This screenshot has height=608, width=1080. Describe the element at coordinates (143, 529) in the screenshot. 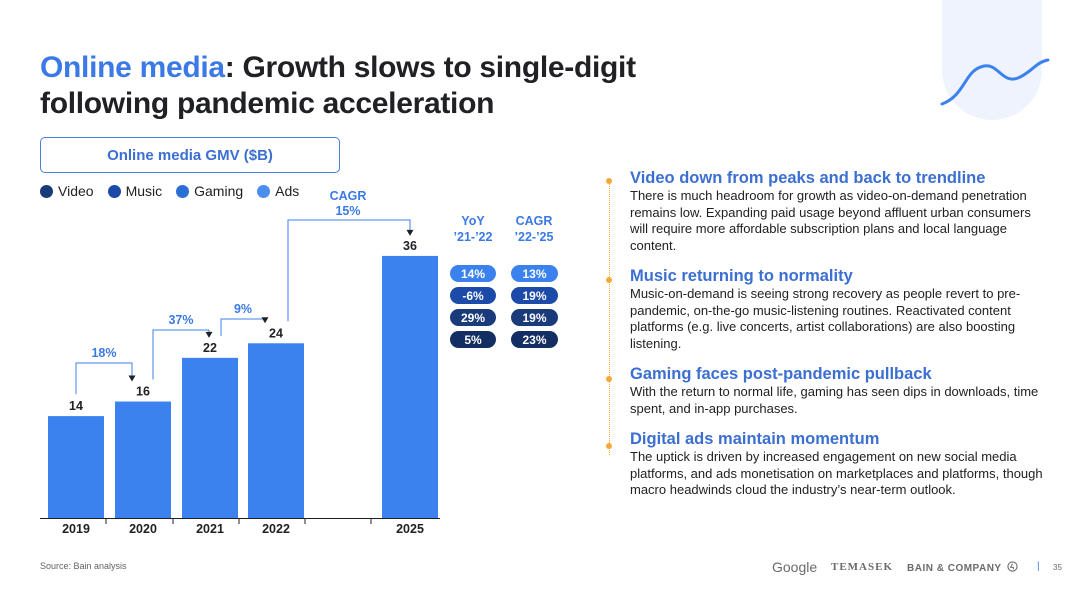

I see `x-tick-label: 2020` at that location.